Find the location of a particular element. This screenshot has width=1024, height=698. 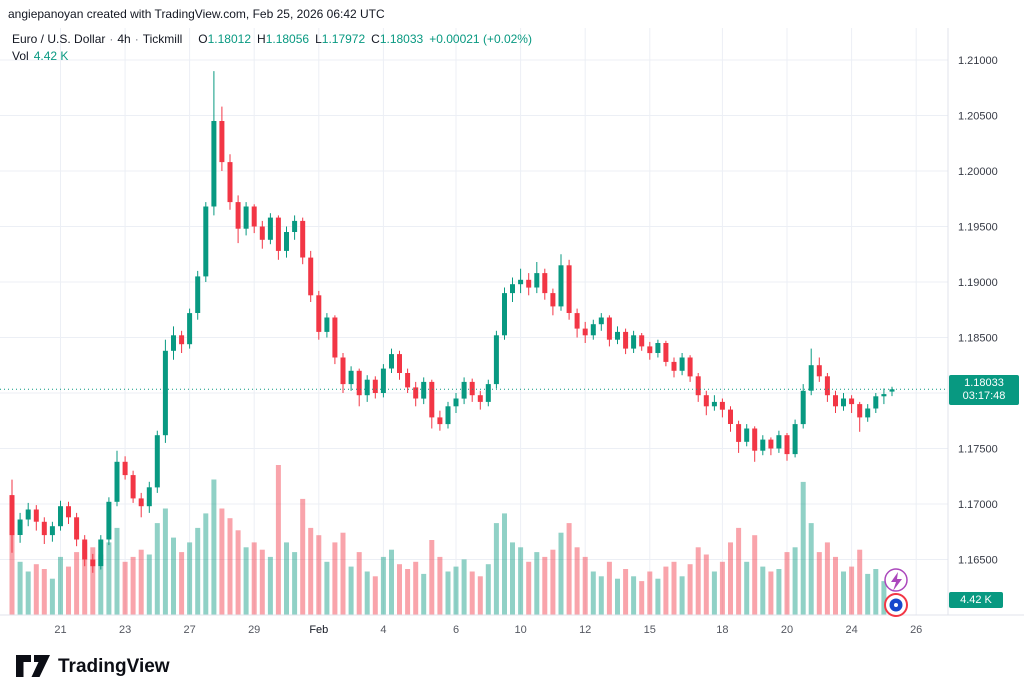

order-target-button is located at coordinates (896, 605).